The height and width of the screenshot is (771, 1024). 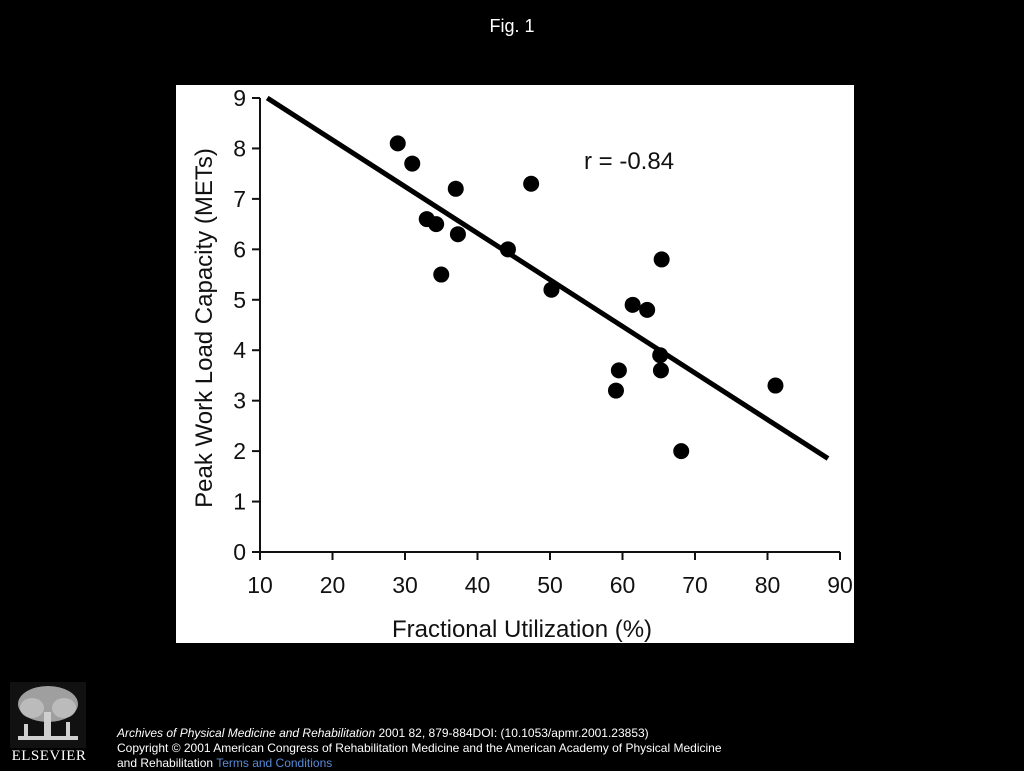 What do you see at coordinates (260, 585) in the screenshot?
I see `x-tick-label: 10` at bounding box center [260, 585].